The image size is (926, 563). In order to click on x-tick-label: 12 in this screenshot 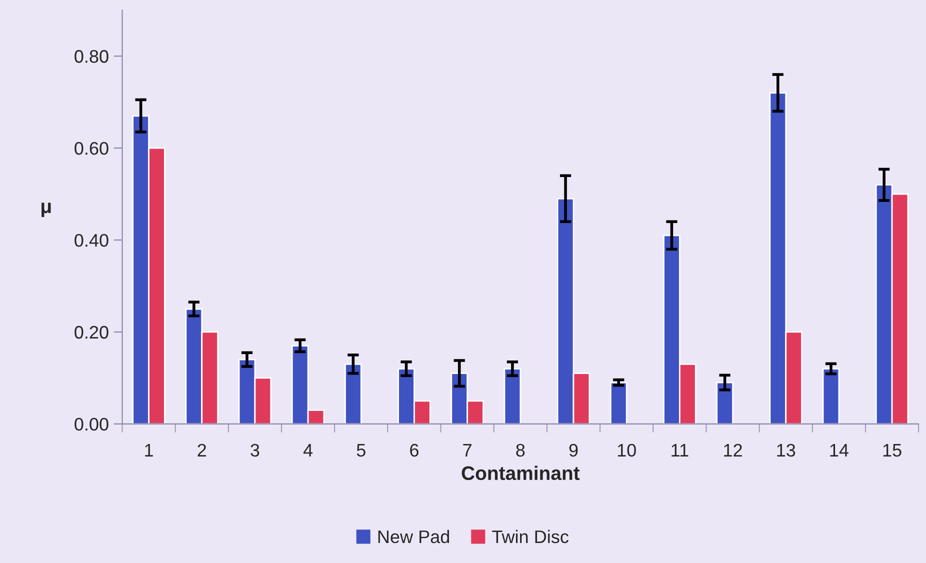, I will do `click(733, 450)`.